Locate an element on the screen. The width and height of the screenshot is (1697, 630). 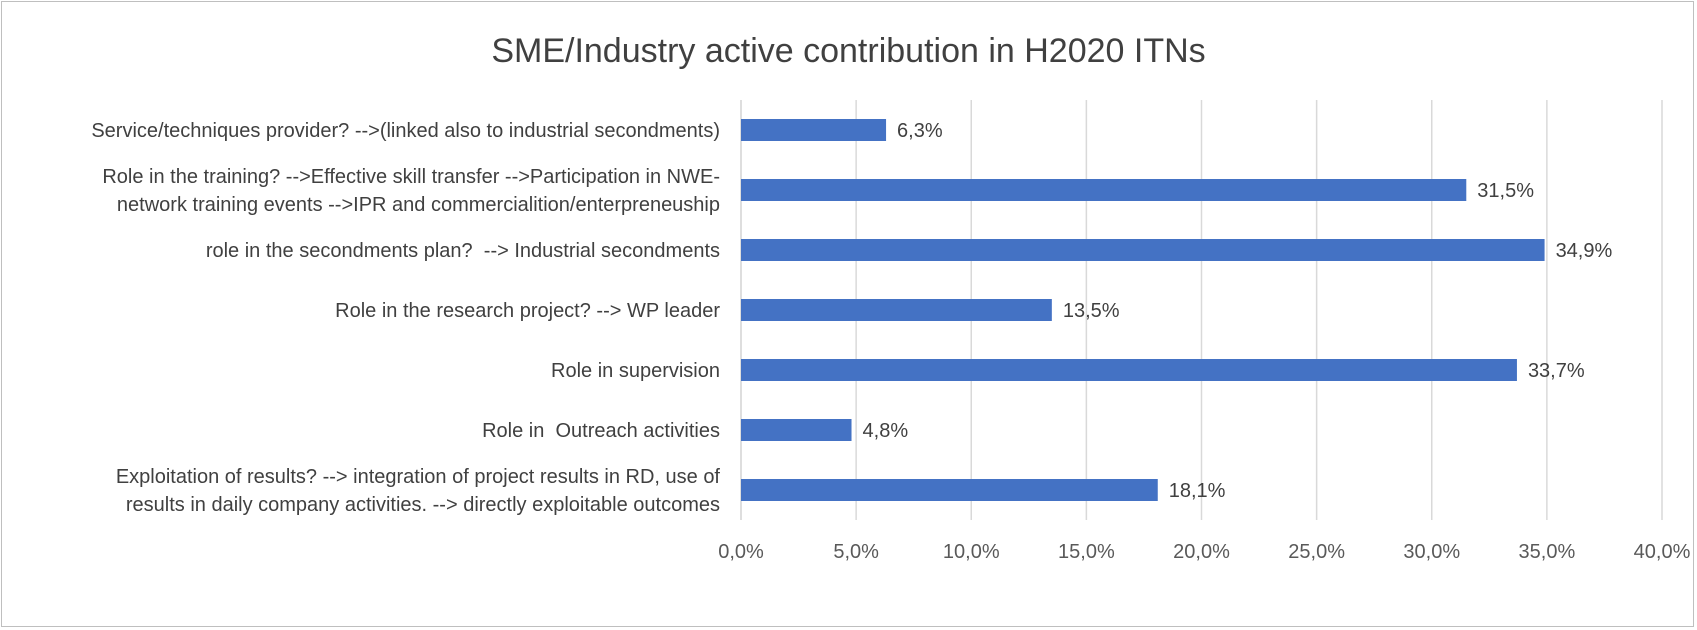
data-label: 6,3% is located at coordinates (920, 131).